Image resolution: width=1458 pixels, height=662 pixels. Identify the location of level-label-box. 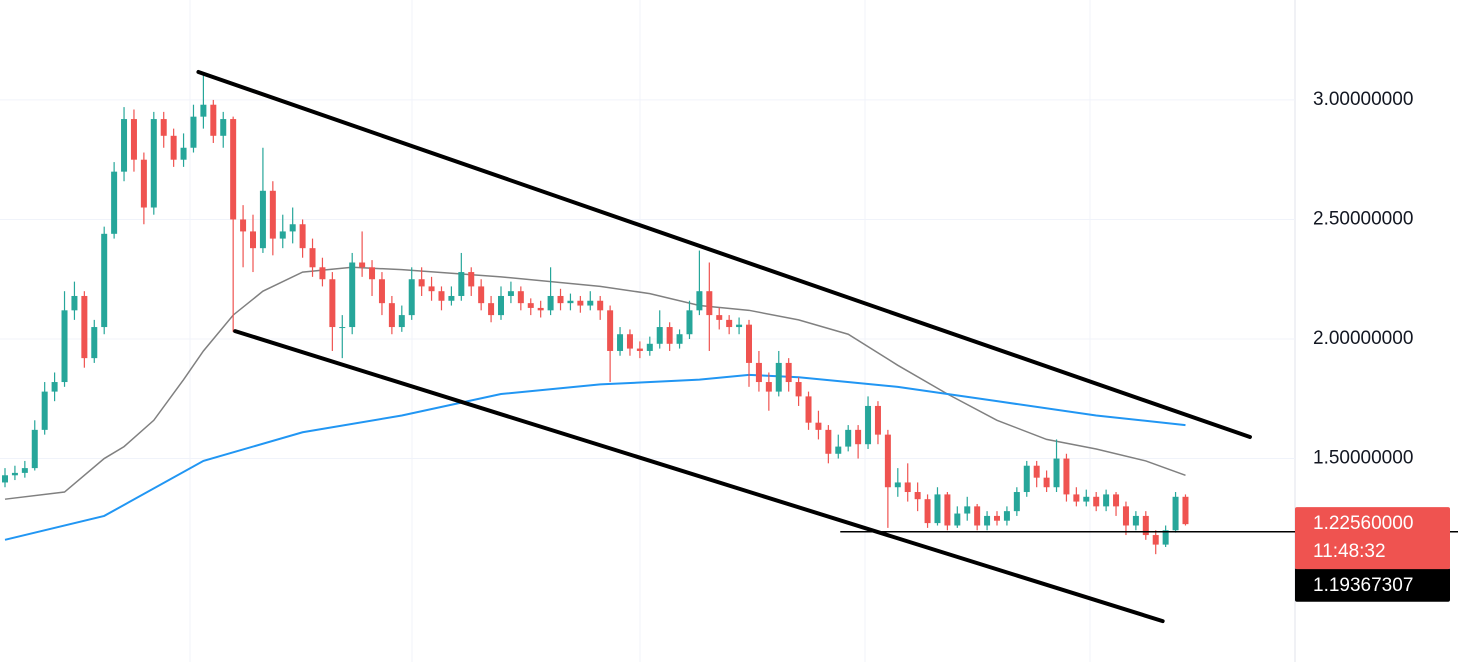
(1372, 584).